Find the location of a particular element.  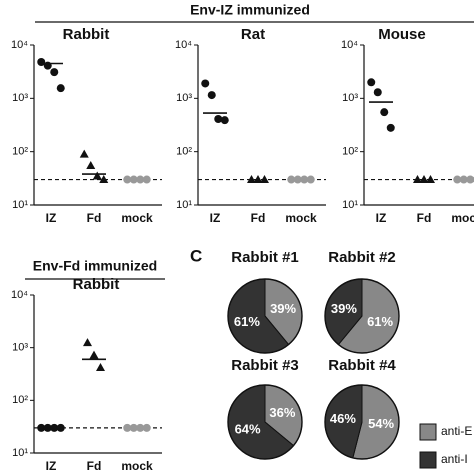

slice-label: 54% is located at coordinates (381, 423).